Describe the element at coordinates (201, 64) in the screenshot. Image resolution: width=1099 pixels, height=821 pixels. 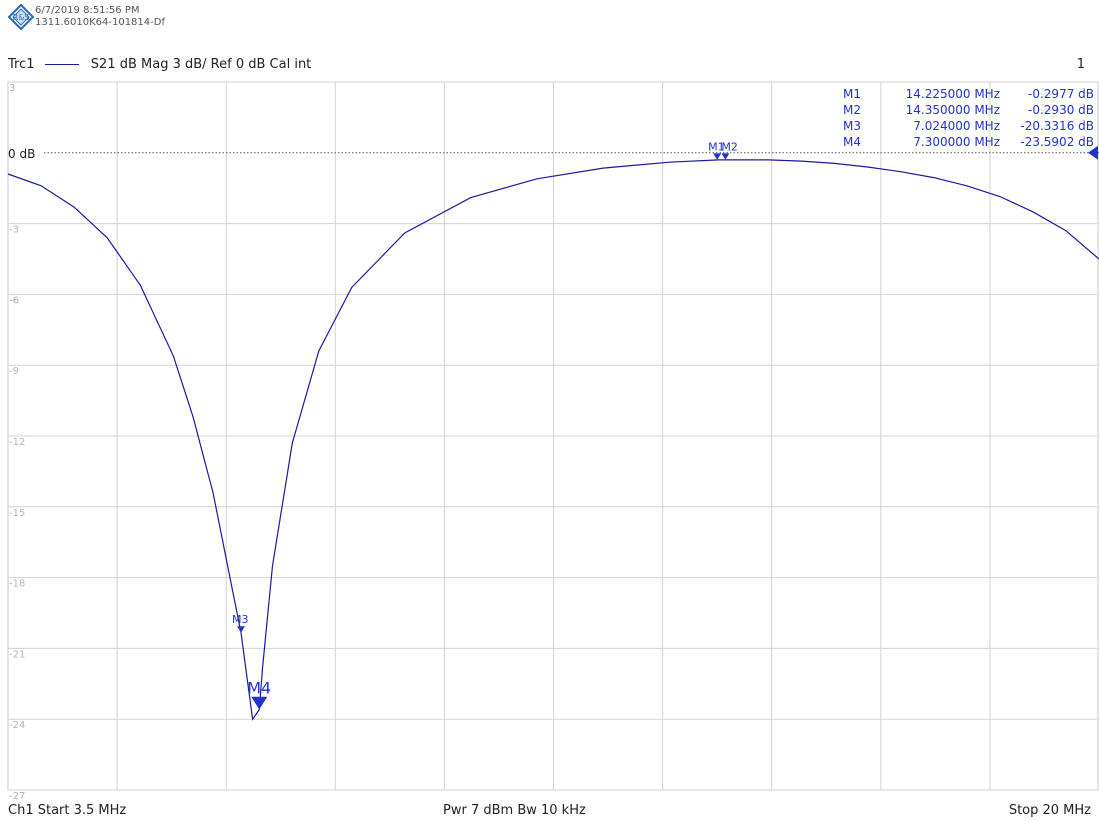
I see `trace-description: S21 dB Mag 3 dB/ Ref 0 dB Cal int` at that location.